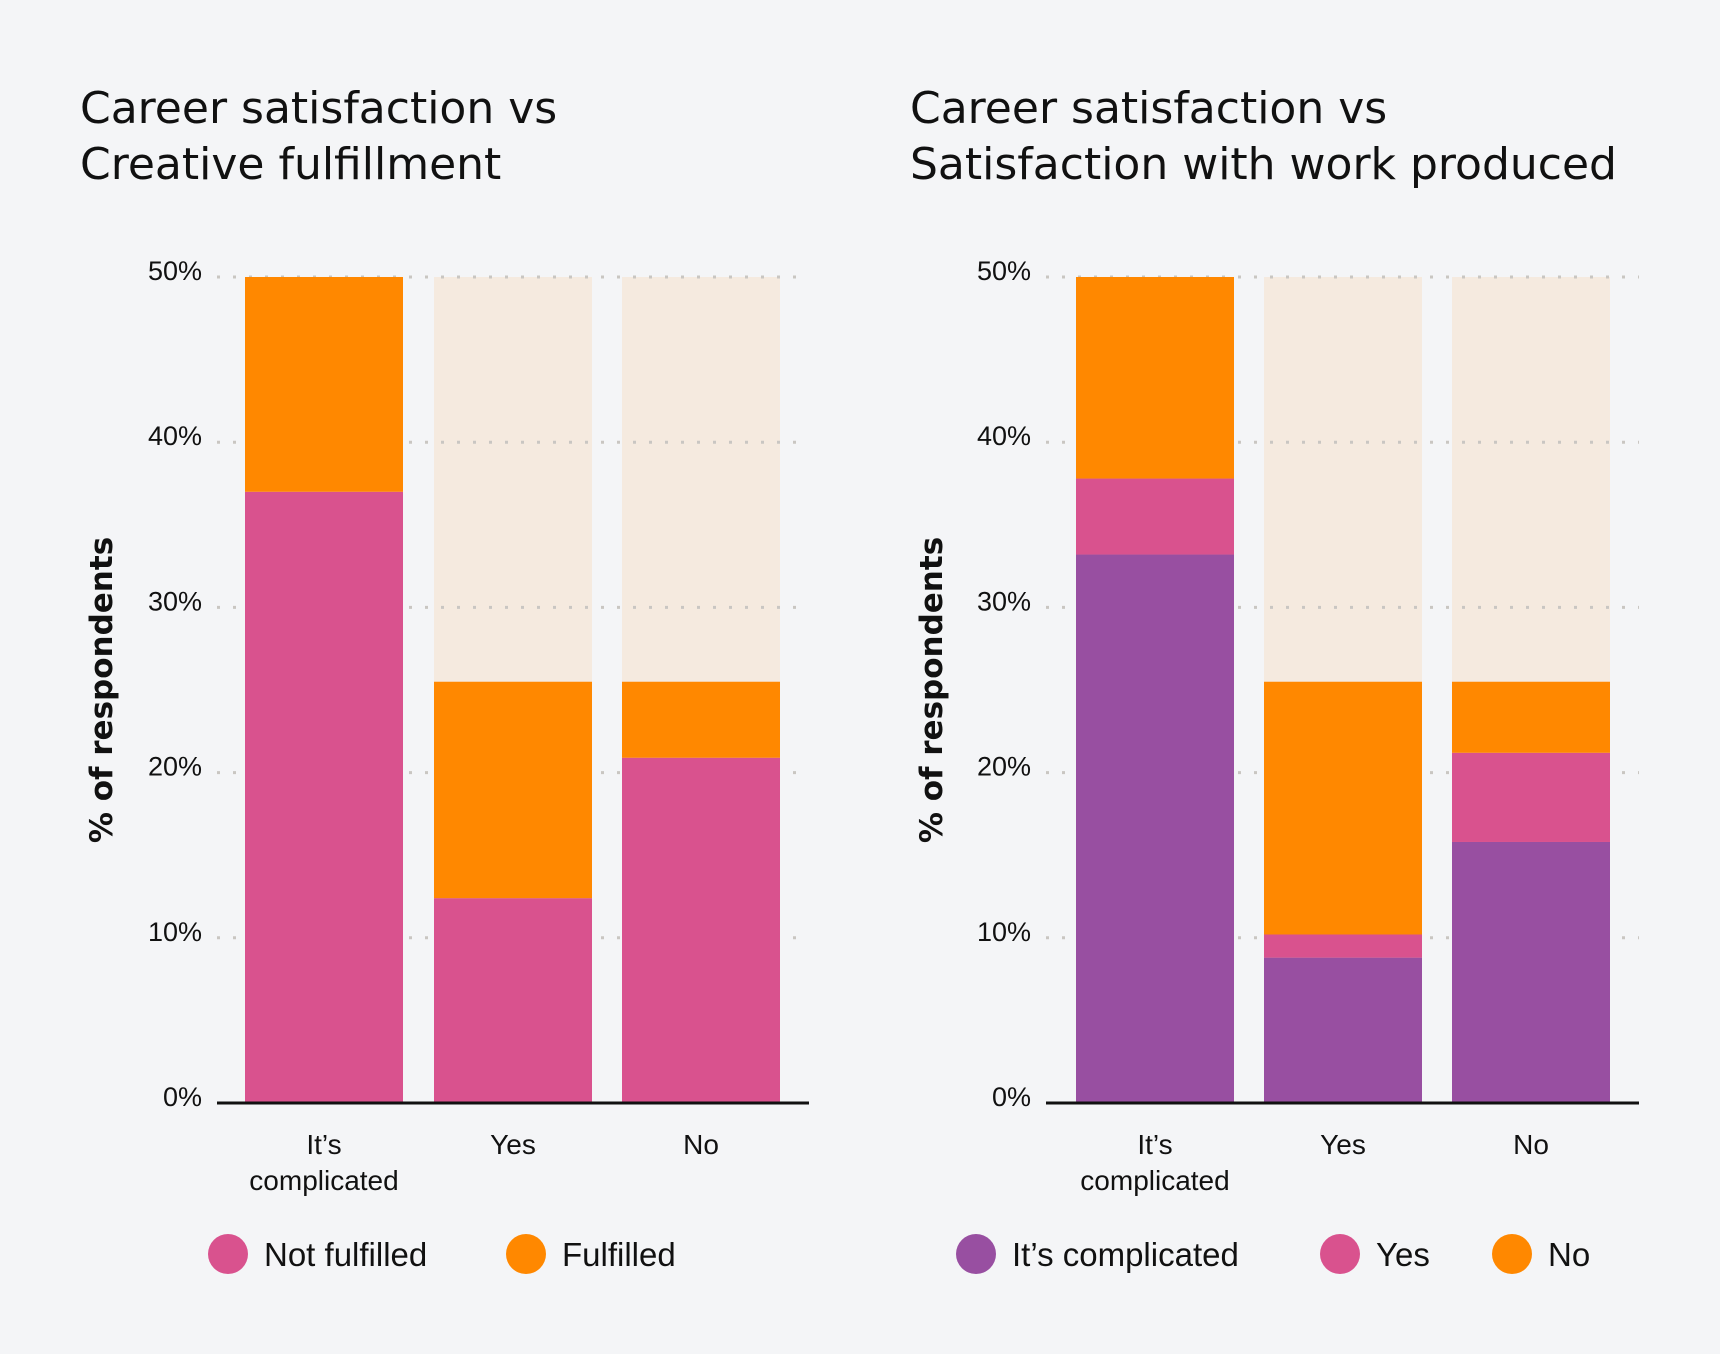  I want to click on legend-label: Yes, so click(1403, 1254).